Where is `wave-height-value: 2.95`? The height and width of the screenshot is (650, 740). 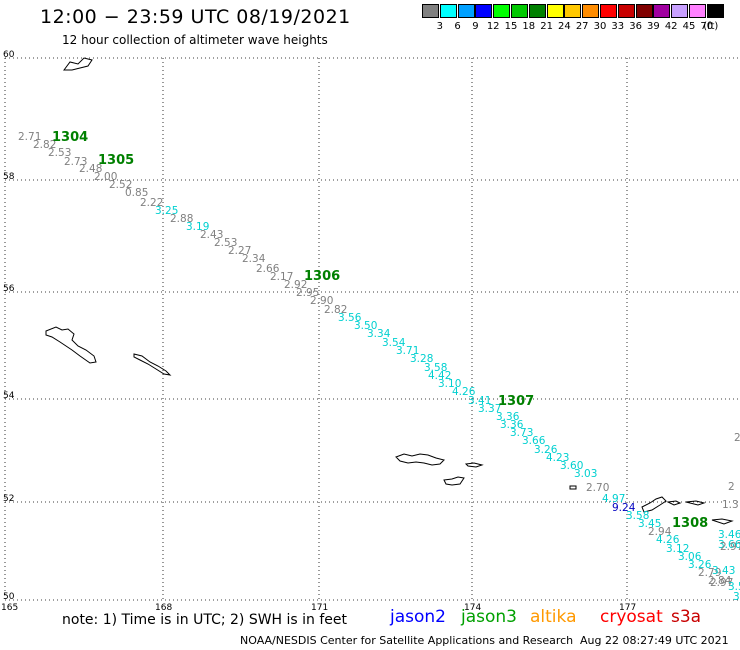
wave-height-value: 2.95 is located at coordinates (307, 293).